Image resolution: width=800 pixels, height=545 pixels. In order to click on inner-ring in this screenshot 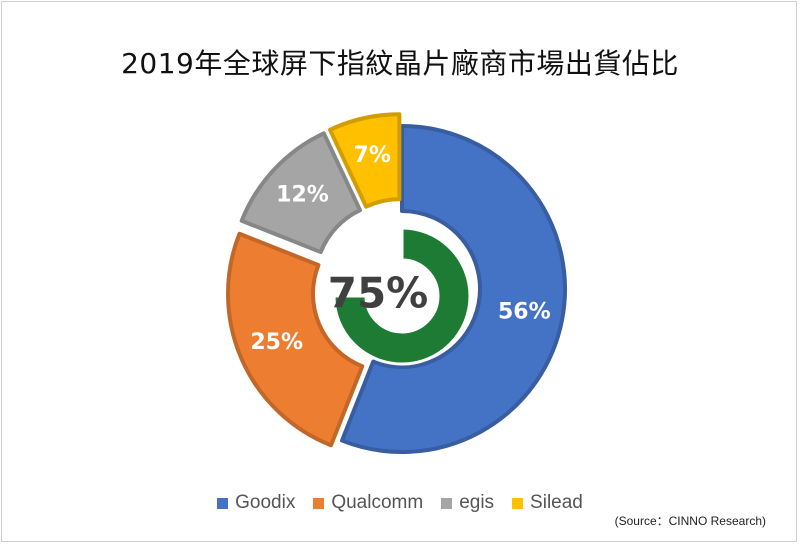, I will do `click(402, 296)`.